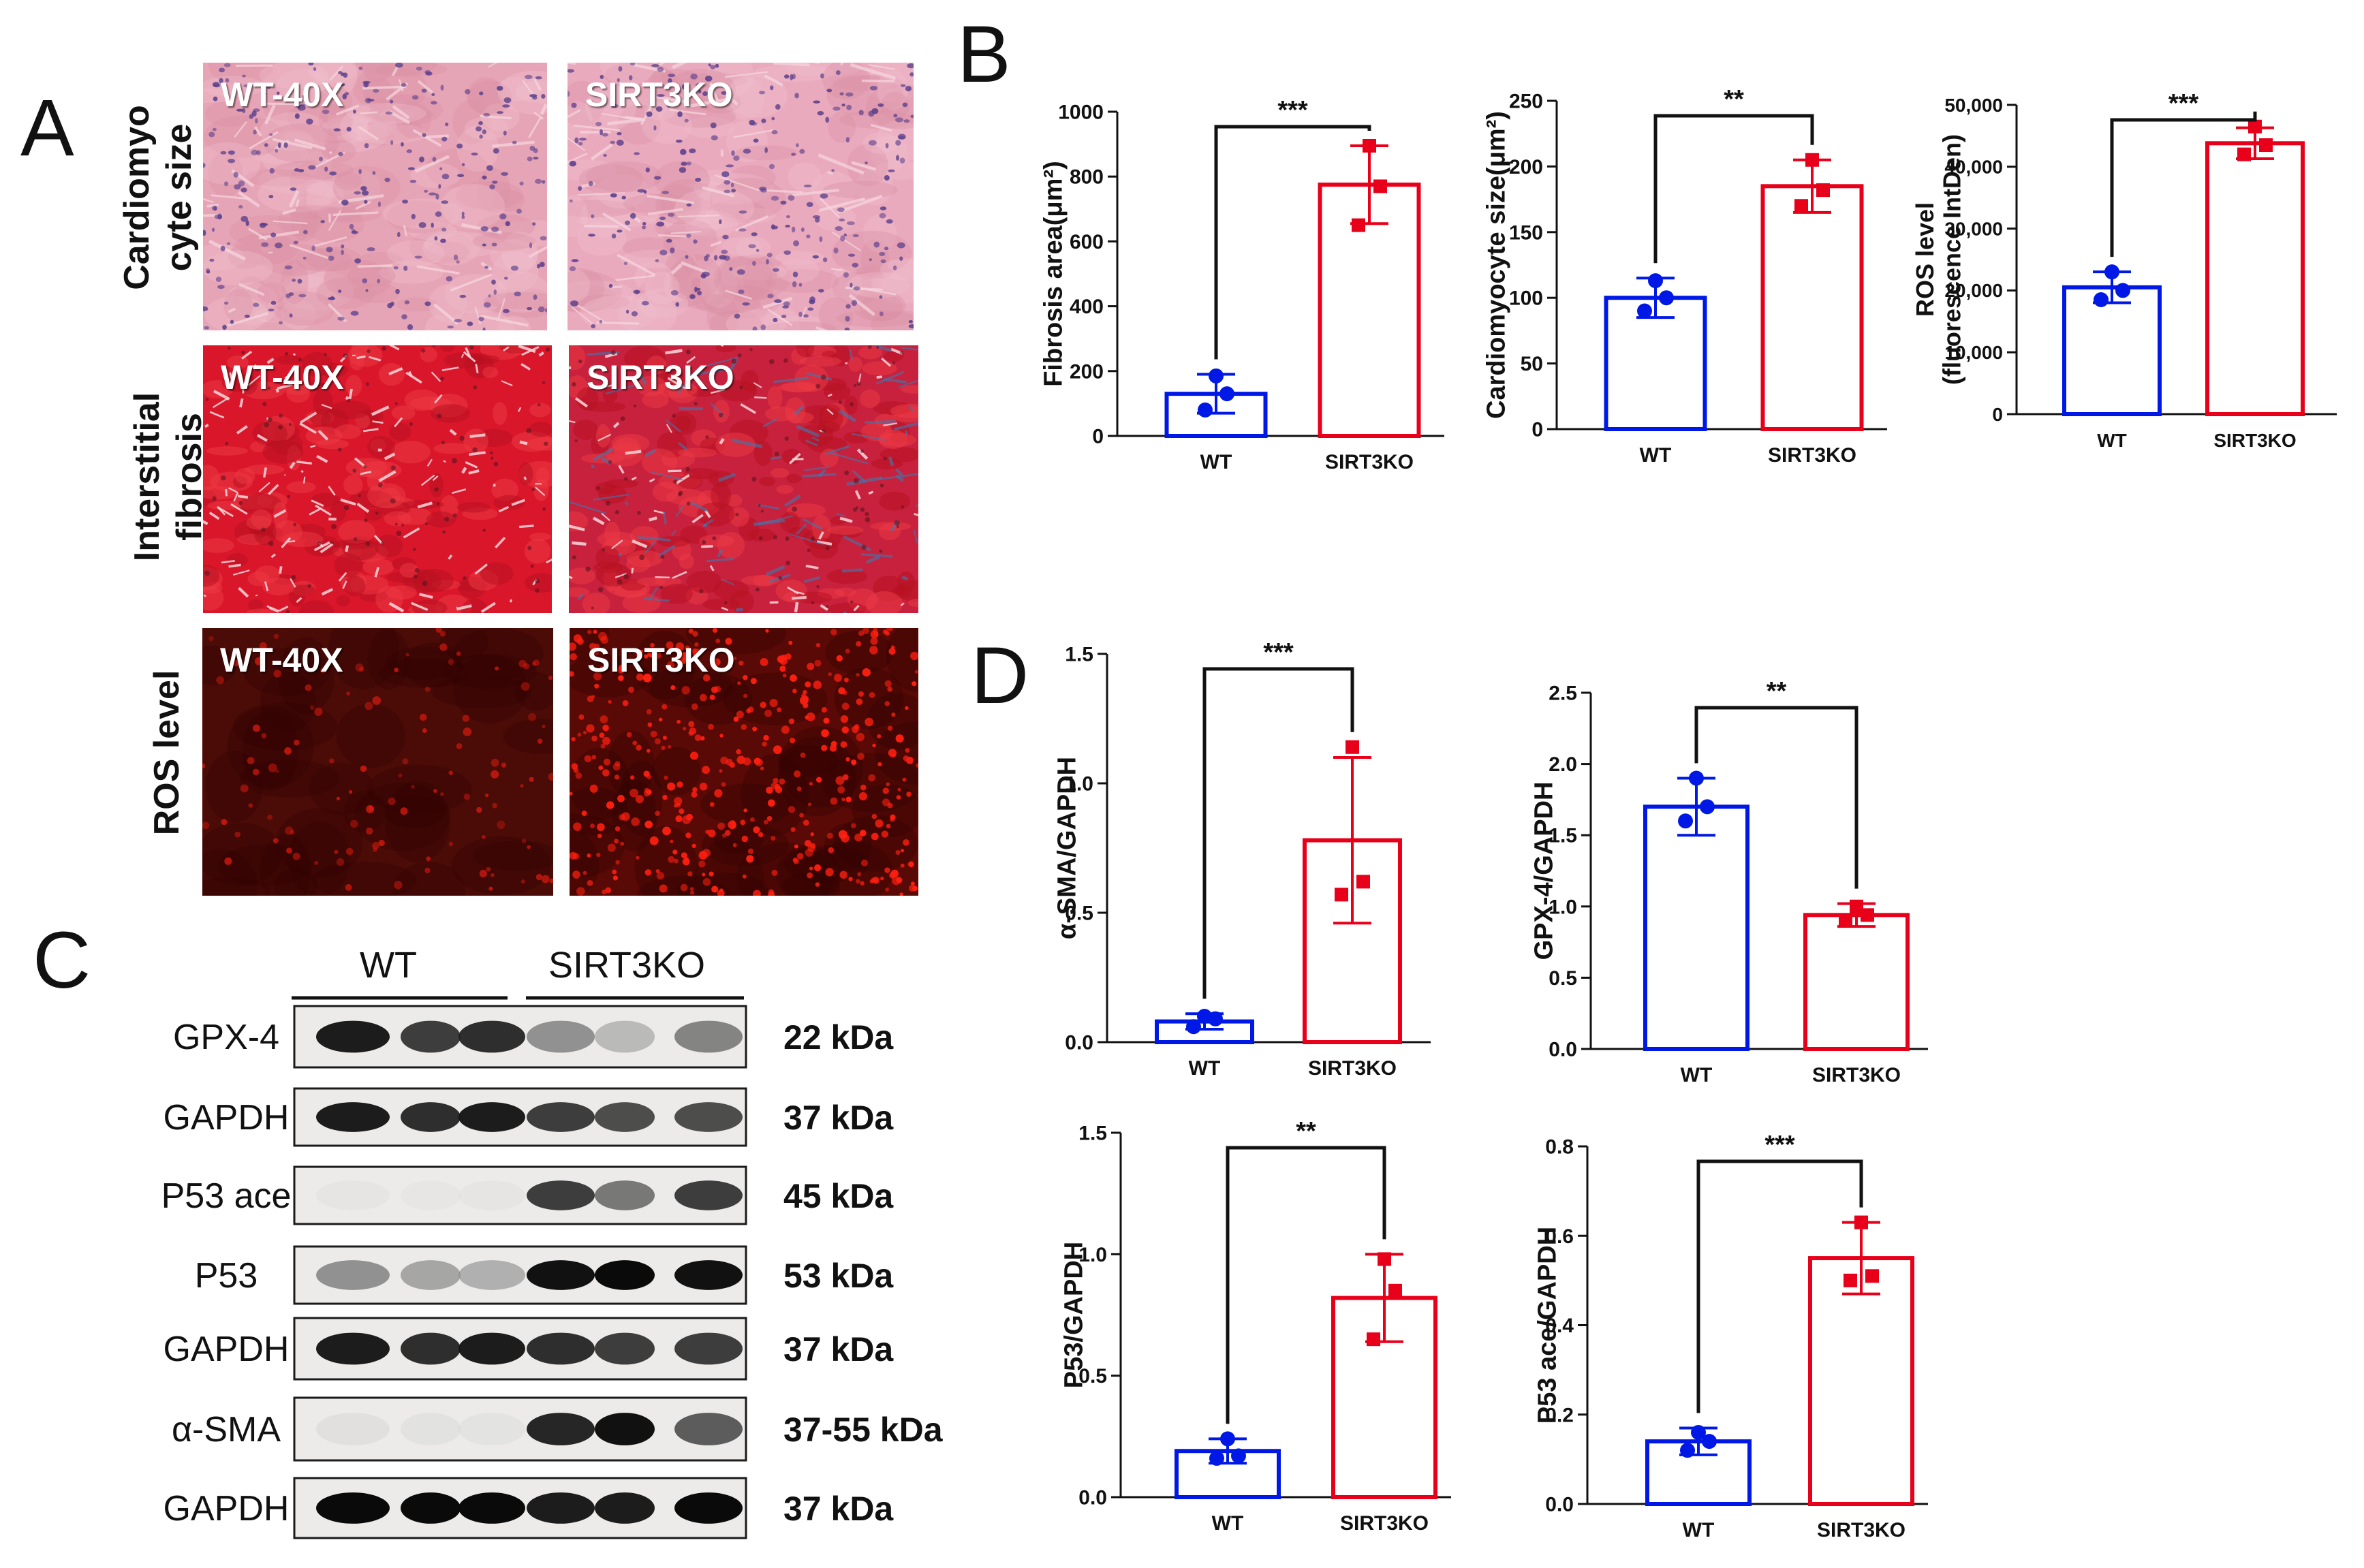 The width and height of the screenshot is (2364, 1568). What do you see at coordinates (1087, 177) in the screenshot?
I see `y-tick-label: 800` at bounding box center [1087, 177].